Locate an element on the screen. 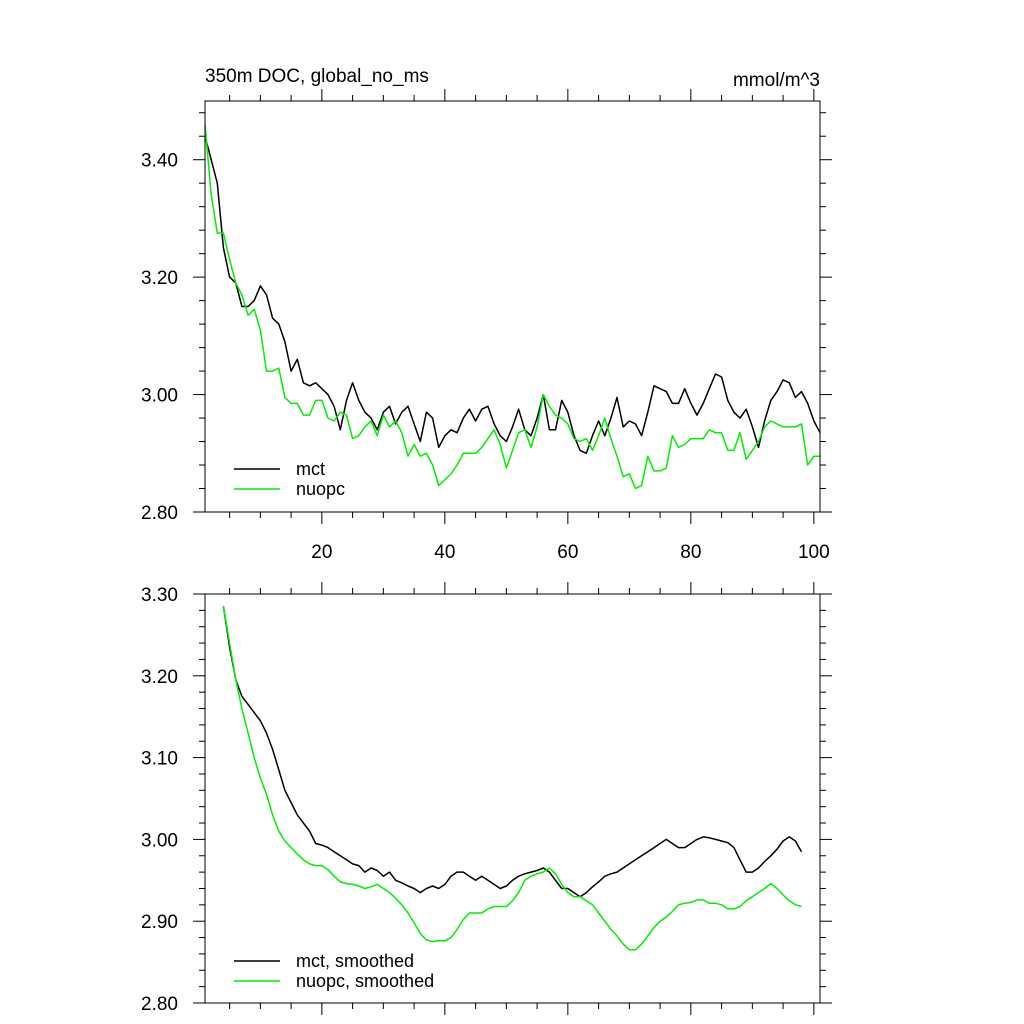 This screenshot has height=1024, width=1024. x-tick-label: 80 is located at coordinates (690, 552).